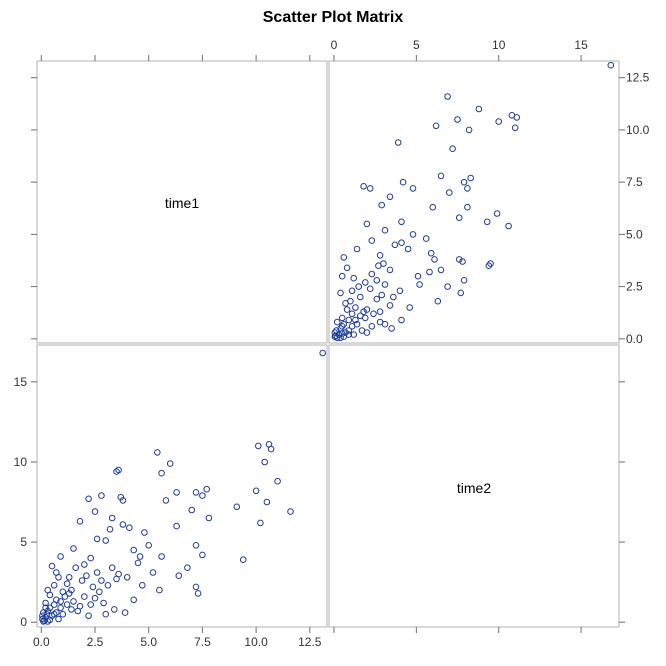 The width and height of the screenshot is (666, 666). What do you see at coordinates (499, 45) in the screenshot?
I see `tick-label-top: 10` at bounding box center [499, 45].